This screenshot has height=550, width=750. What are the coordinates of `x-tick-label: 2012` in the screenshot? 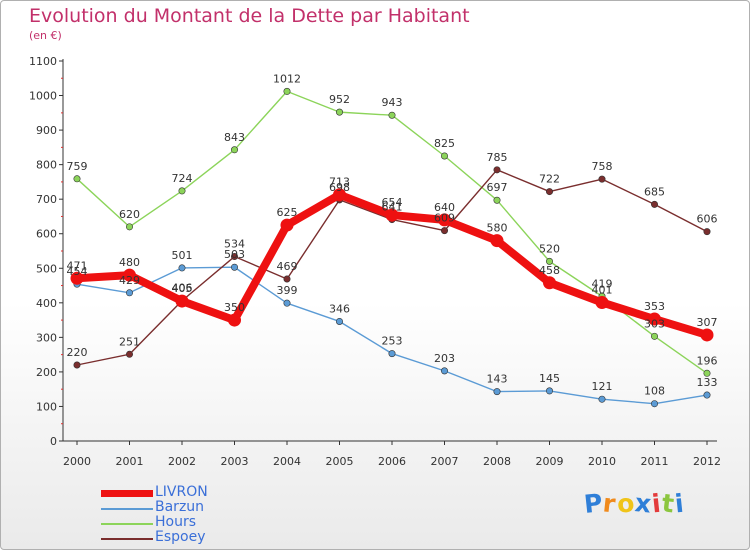 It's located at (707, 461).